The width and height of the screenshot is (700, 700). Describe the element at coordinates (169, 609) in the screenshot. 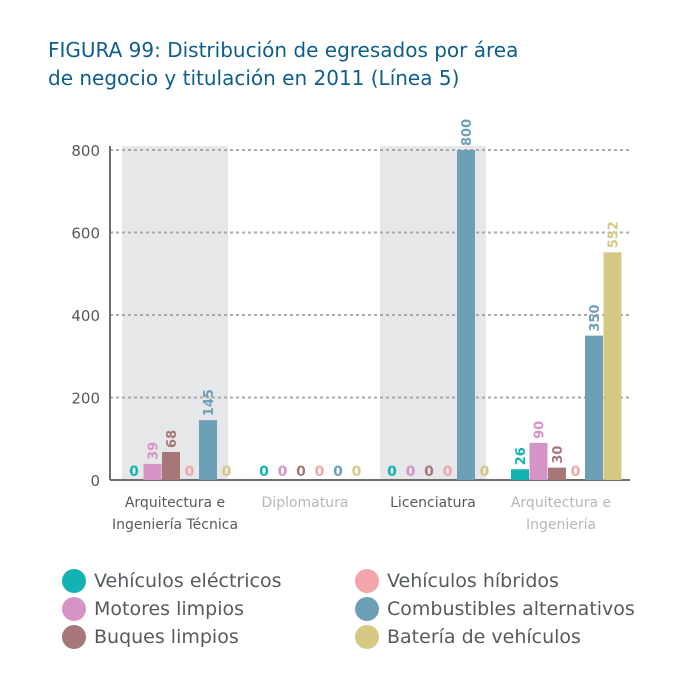

I see `legend-label: Motores limpios` at that location.